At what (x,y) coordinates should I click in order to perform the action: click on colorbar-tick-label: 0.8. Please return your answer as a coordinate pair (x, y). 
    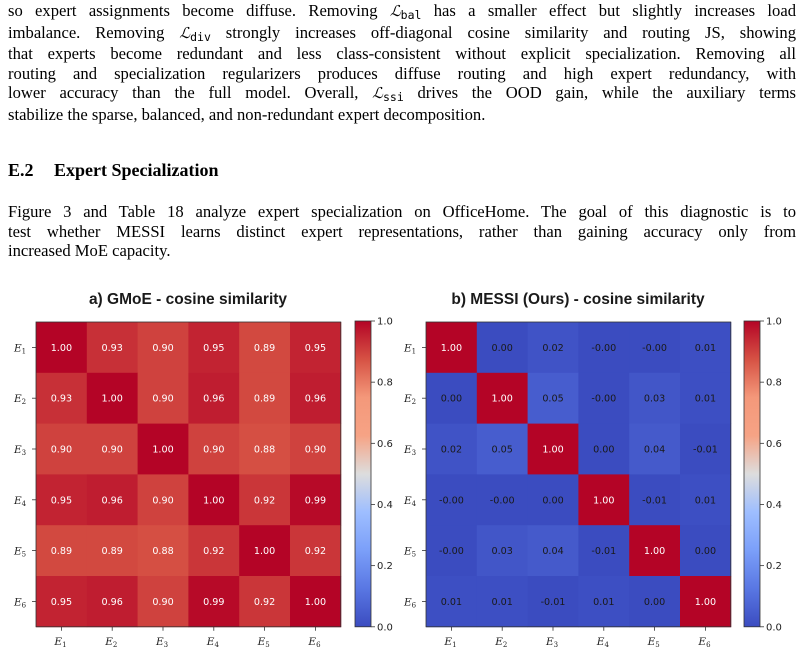
    Looking at the image, I should click on (385, 383).